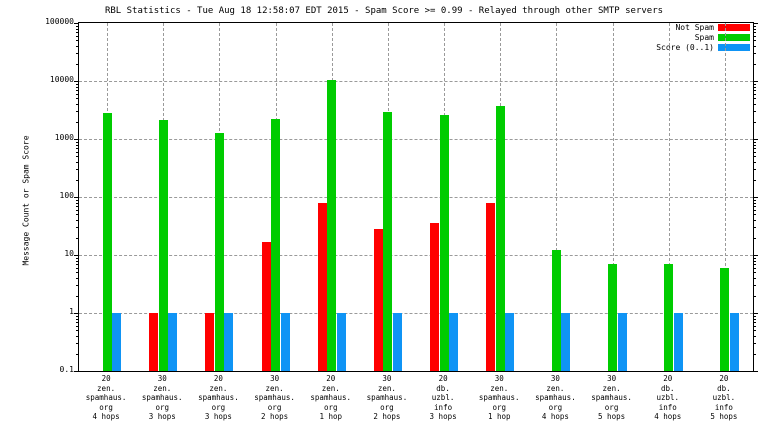  Describe the element at coordinates (703, 47) in the screenshot. I see `legend-item: Score (0..1)` at that location.